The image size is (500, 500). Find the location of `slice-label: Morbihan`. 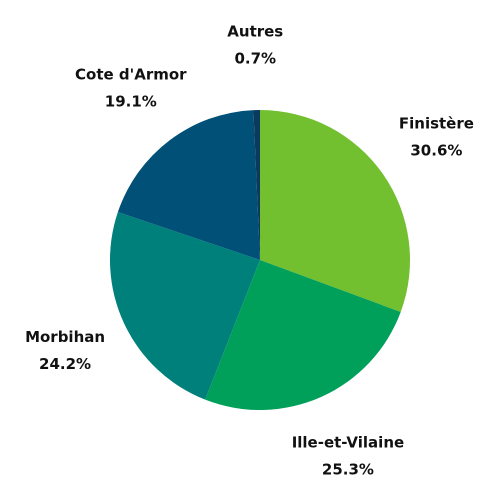

slice-label: Morbihan is located at coordinates (65, 337).